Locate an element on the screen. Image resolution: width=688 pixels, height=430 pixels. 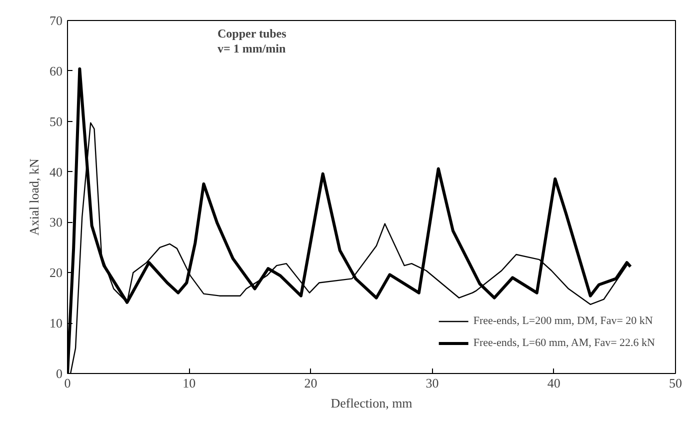
y-tick-label: 40 is located at coordinates (56, 172).